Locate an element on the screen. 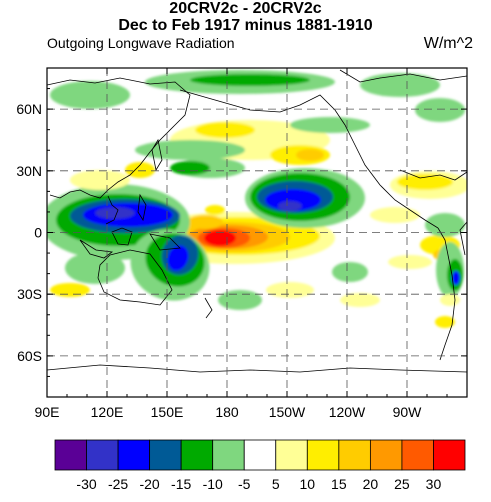 The width and height of the screenshot is (491, 502). y-tick-label: 60S is located at coordinates (29, 356).